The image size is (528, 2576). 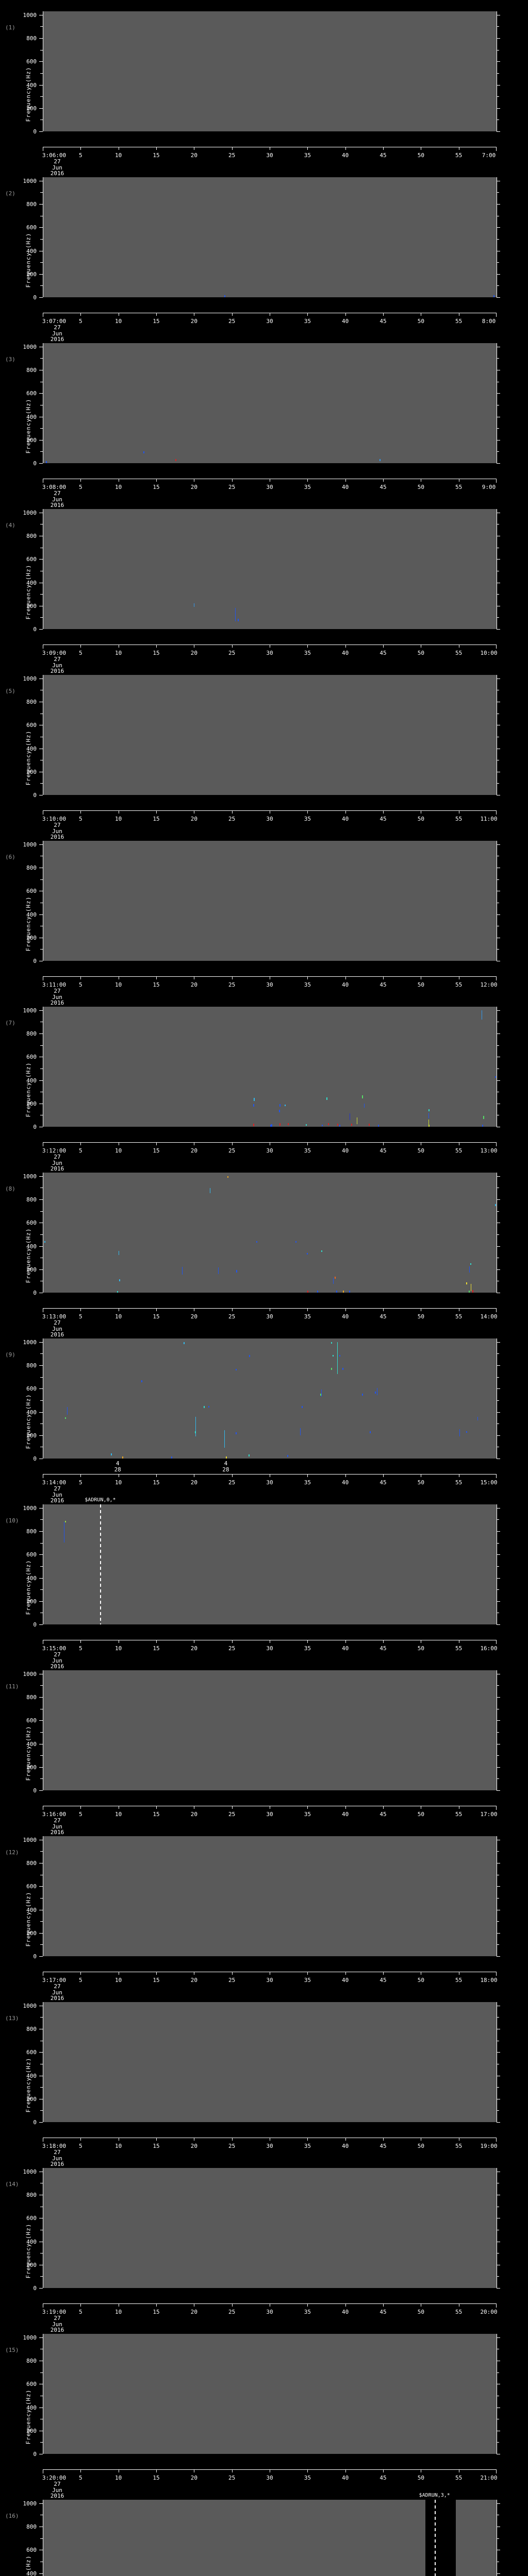 What do you see at coordinates (57, 831) in the screenshot?
I see `date-line: Jun` at bounding box center [57, 831].